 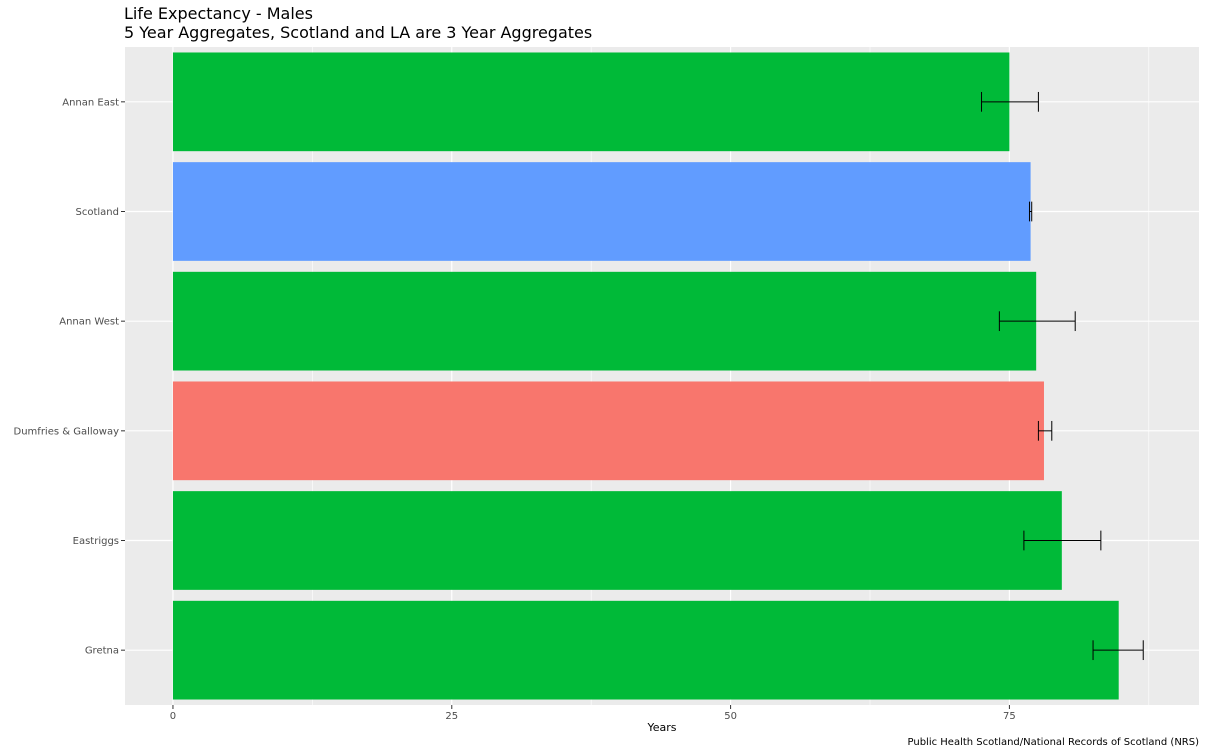 What do you see at coordinates (661, 727) in the screenshot?
I see `x-axis-title: Years` at bounding box center [661, 727].